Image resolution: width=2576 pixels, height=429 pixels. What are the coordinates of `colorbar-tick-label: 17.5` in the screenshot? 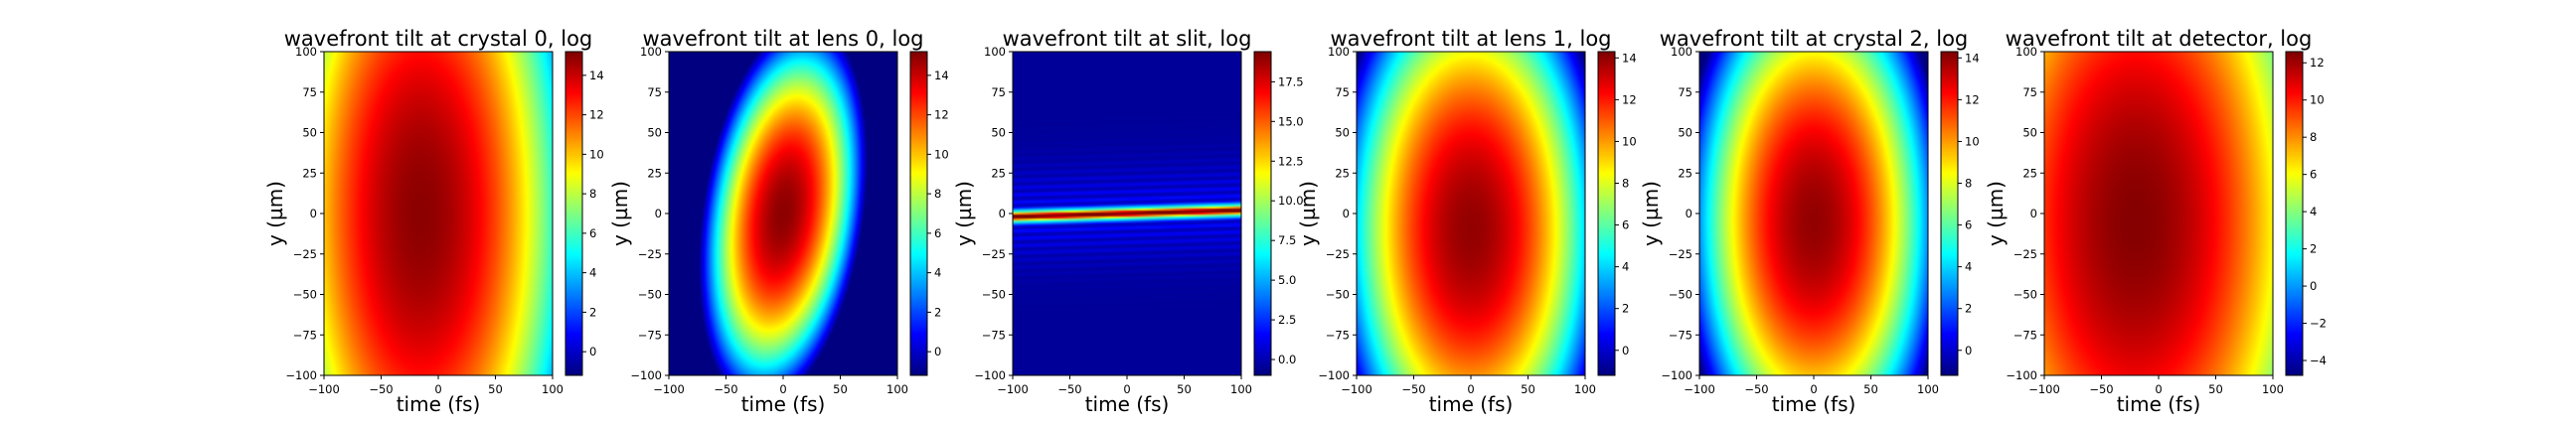 It's located at (1291, 81).